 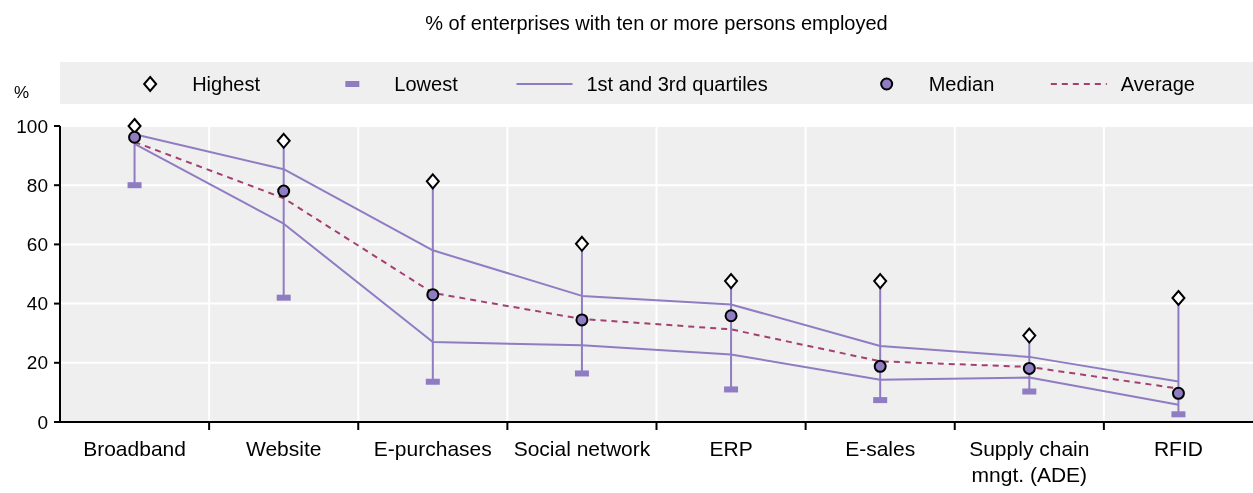 I want to click on y-tick-label: 100, so click(x=32, y=126).